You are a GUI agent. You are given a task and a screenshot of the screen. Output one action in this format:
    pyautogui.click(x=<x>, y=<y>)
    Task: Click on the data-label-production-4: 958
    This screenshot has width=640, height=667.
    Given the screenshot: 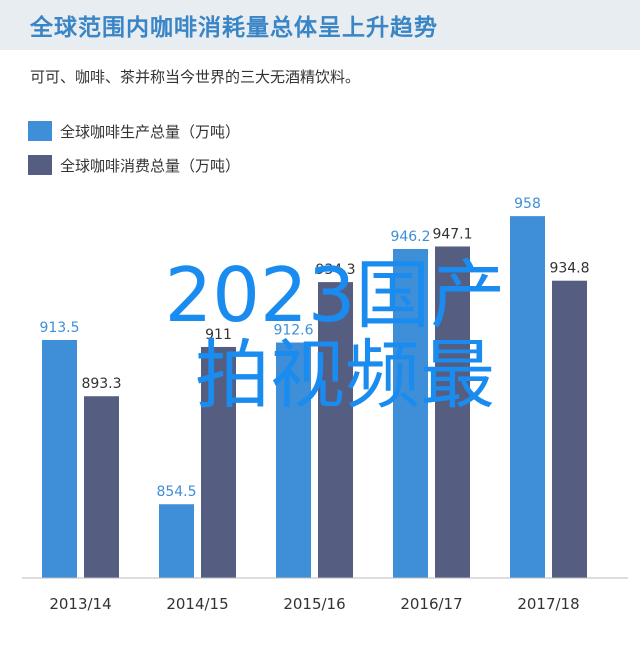 What is the action you would take?
    pyautogui.click(x=527, y=204)
    